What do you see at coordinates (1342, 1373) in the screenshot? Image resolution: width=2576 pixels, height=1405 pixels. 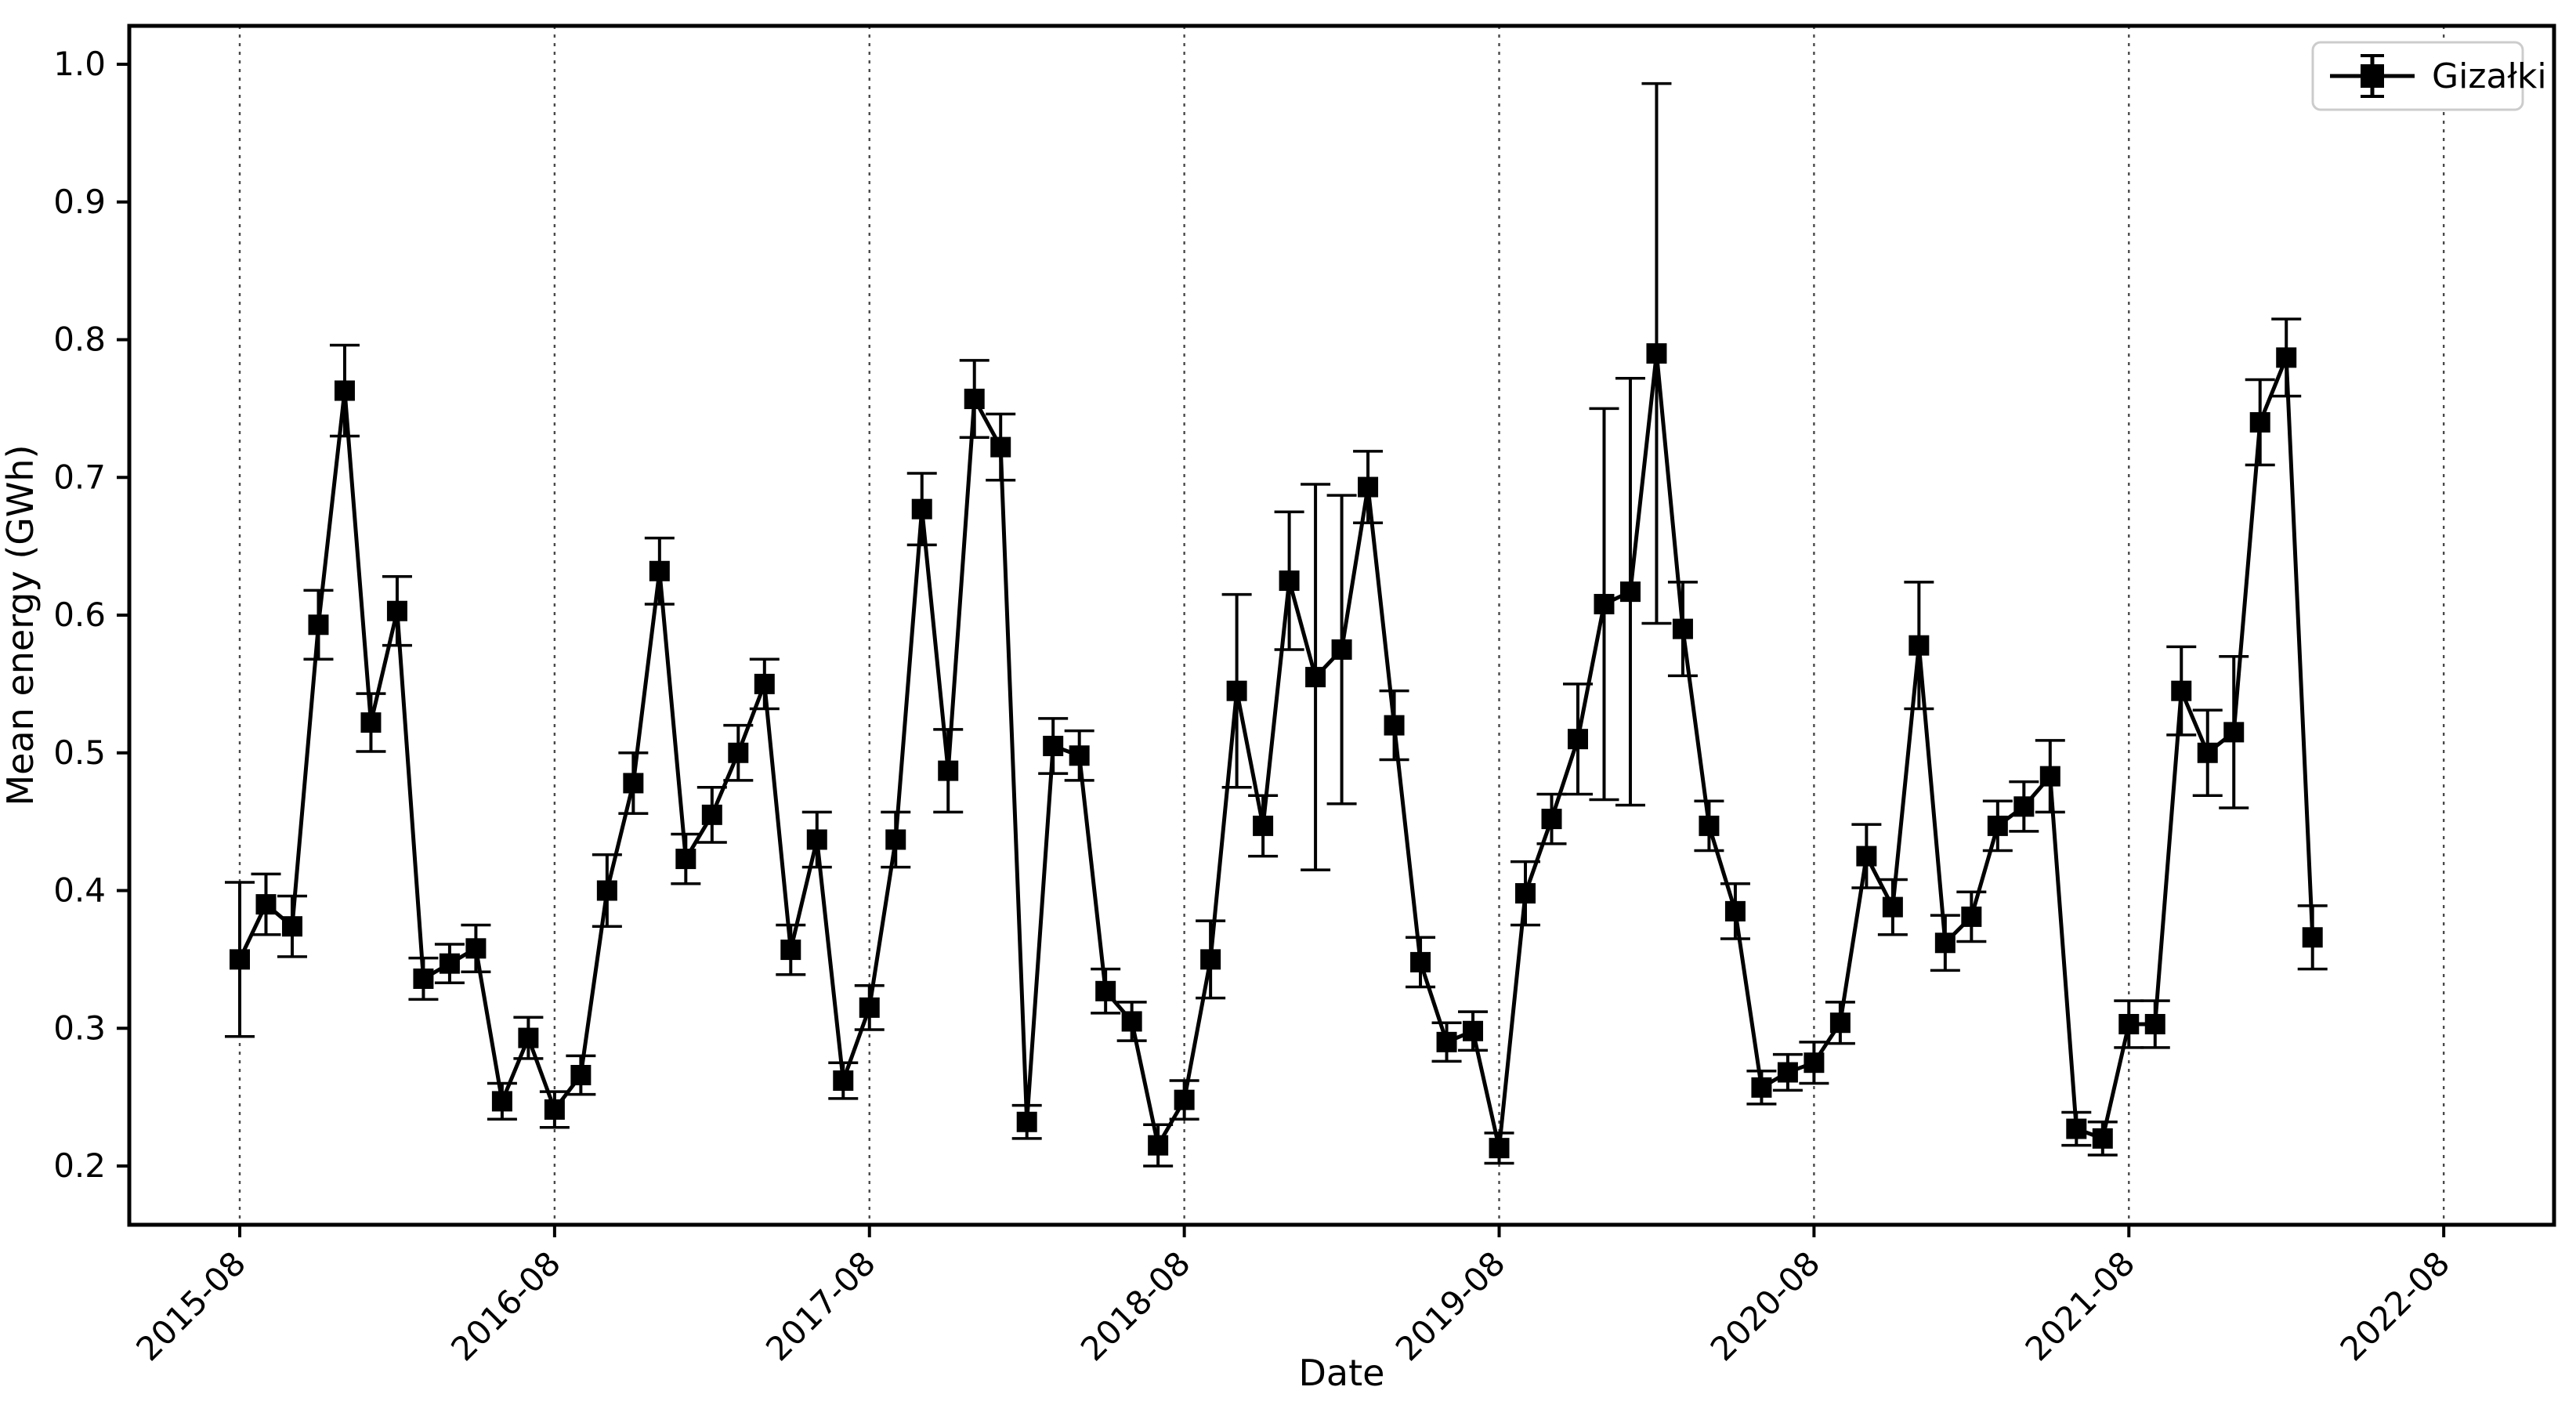 I see `x-axis-label: Date` at bounding box center [1342, 1373].